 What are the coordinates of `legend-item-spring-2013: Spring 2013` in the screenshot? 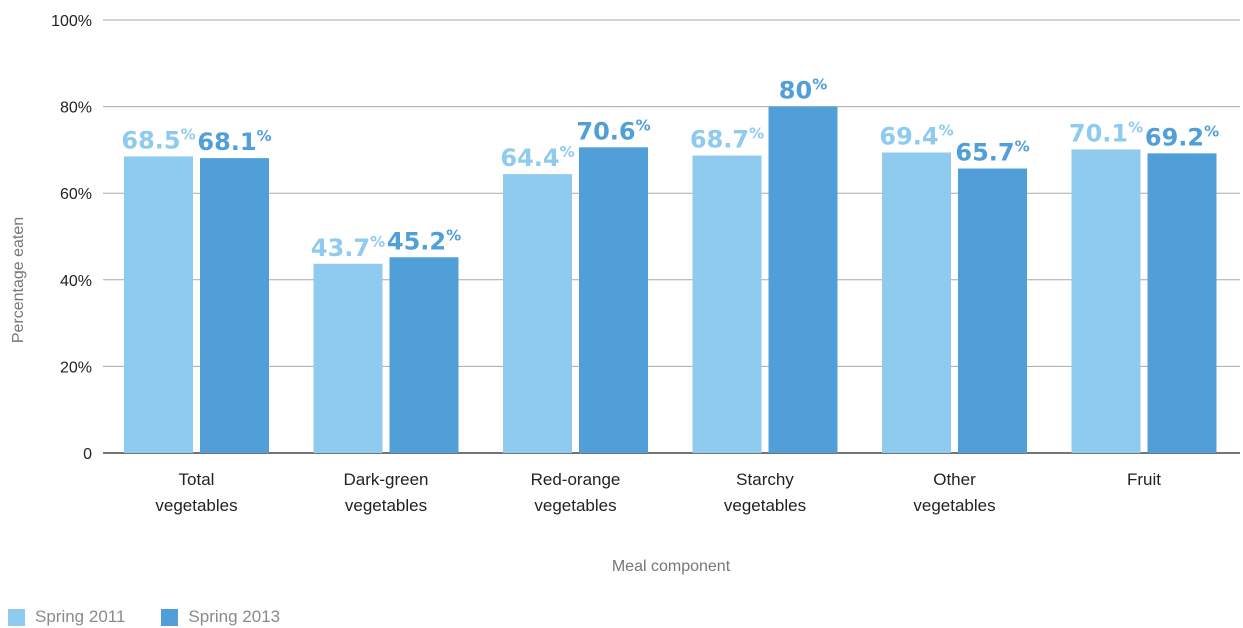 It's located at (220, 617).